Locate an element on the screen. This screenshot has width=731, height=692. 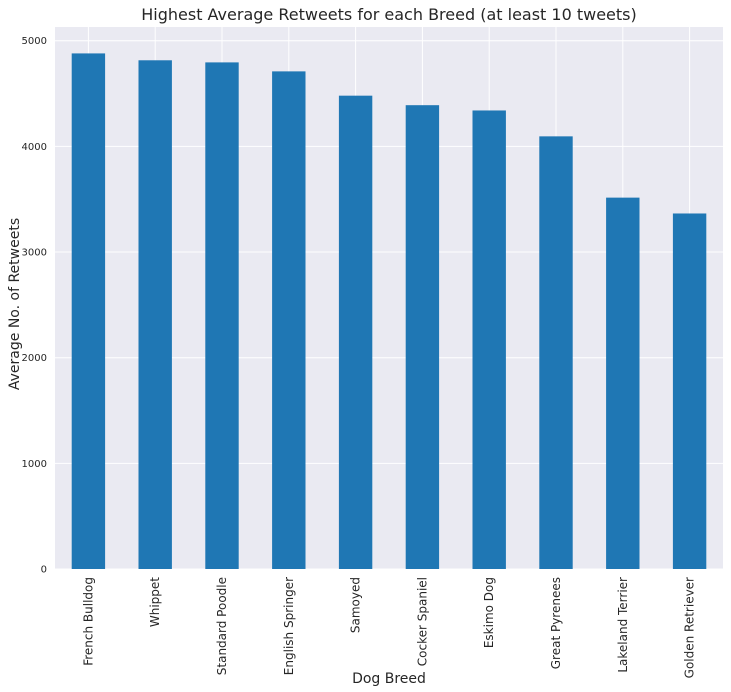
y-tick-label: 4000 is located at coordinates (34, 147).